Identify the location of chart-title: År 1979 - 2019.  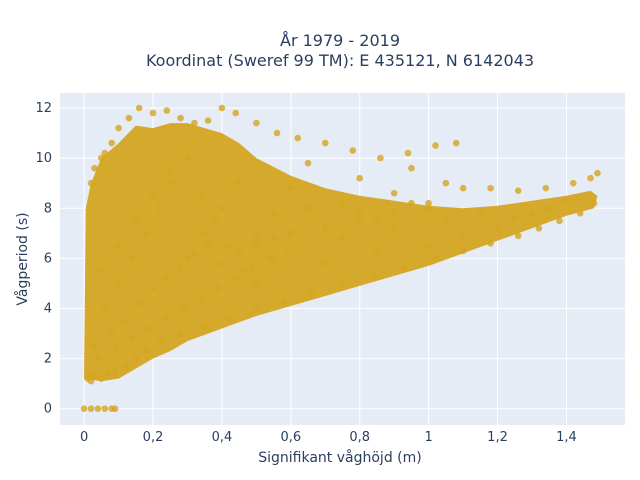
(340, 40).